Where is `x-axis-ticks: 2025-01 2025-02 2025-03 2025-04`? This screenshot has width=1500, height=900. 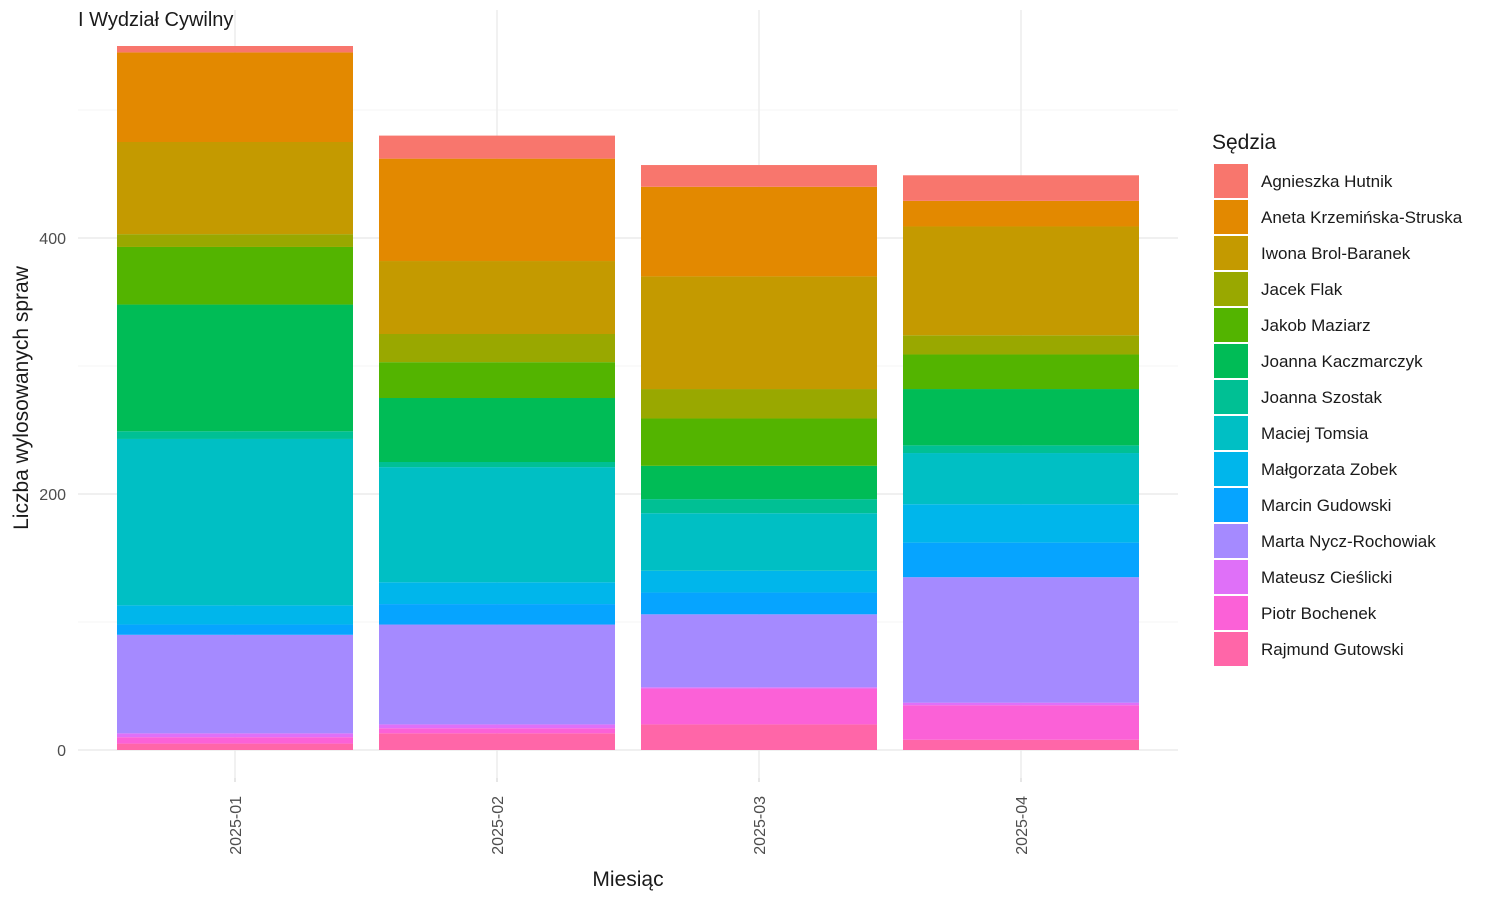
x-axis-ticks: 2025-01 2025-02 2025-03 2025-04 is located at coordinates (629, 816).